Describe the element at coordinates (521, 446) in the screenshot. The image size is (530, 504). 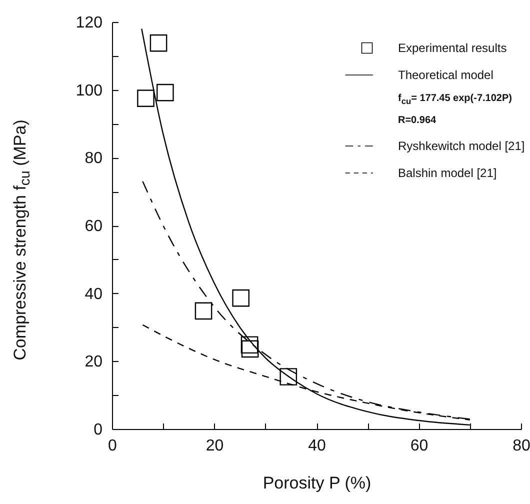
I see `x-tick-label: 80` at that location.